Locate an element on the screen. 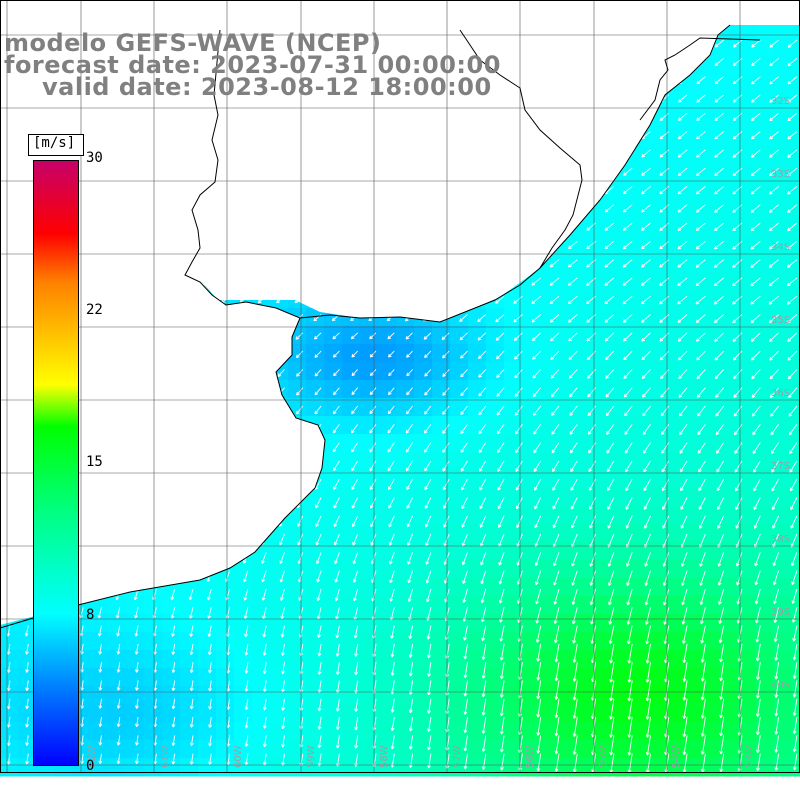  lat-label: 38S is located at coordinates (780, 539).